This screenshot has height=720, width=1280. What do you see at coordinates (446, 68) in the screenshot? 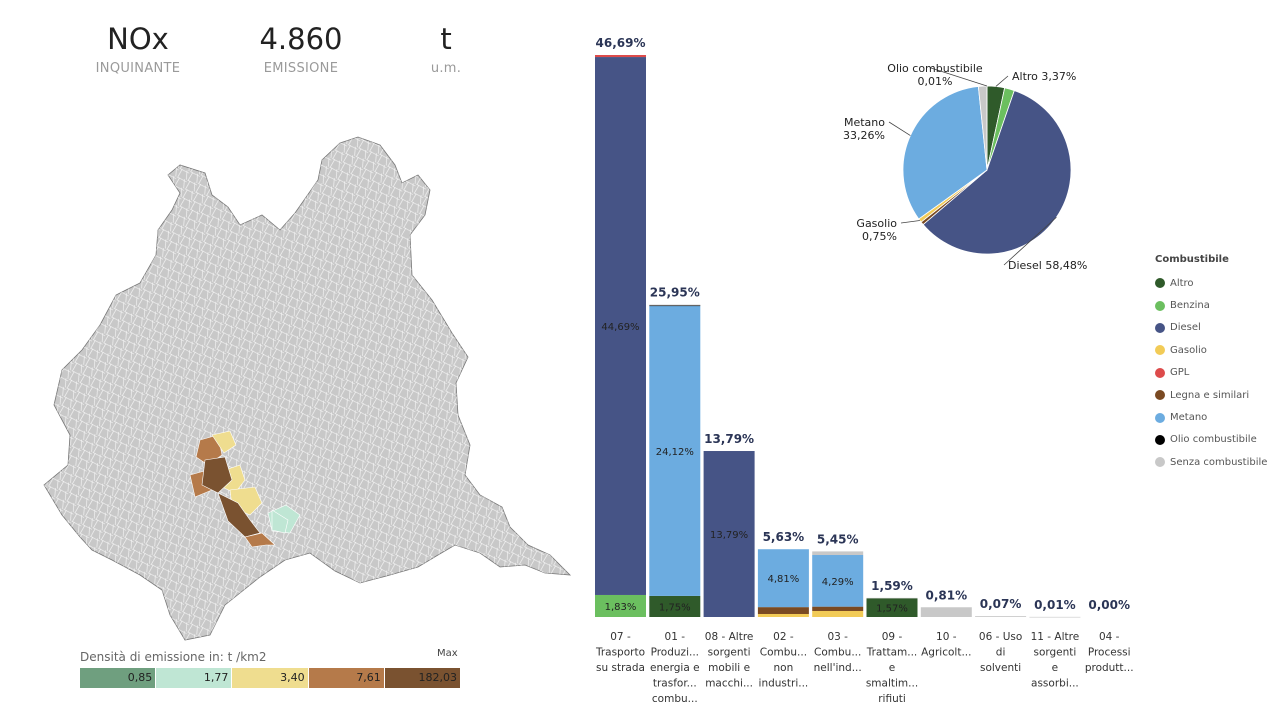
I see `kpi-unit-label: u.m.` at bounding box center [446, 68].